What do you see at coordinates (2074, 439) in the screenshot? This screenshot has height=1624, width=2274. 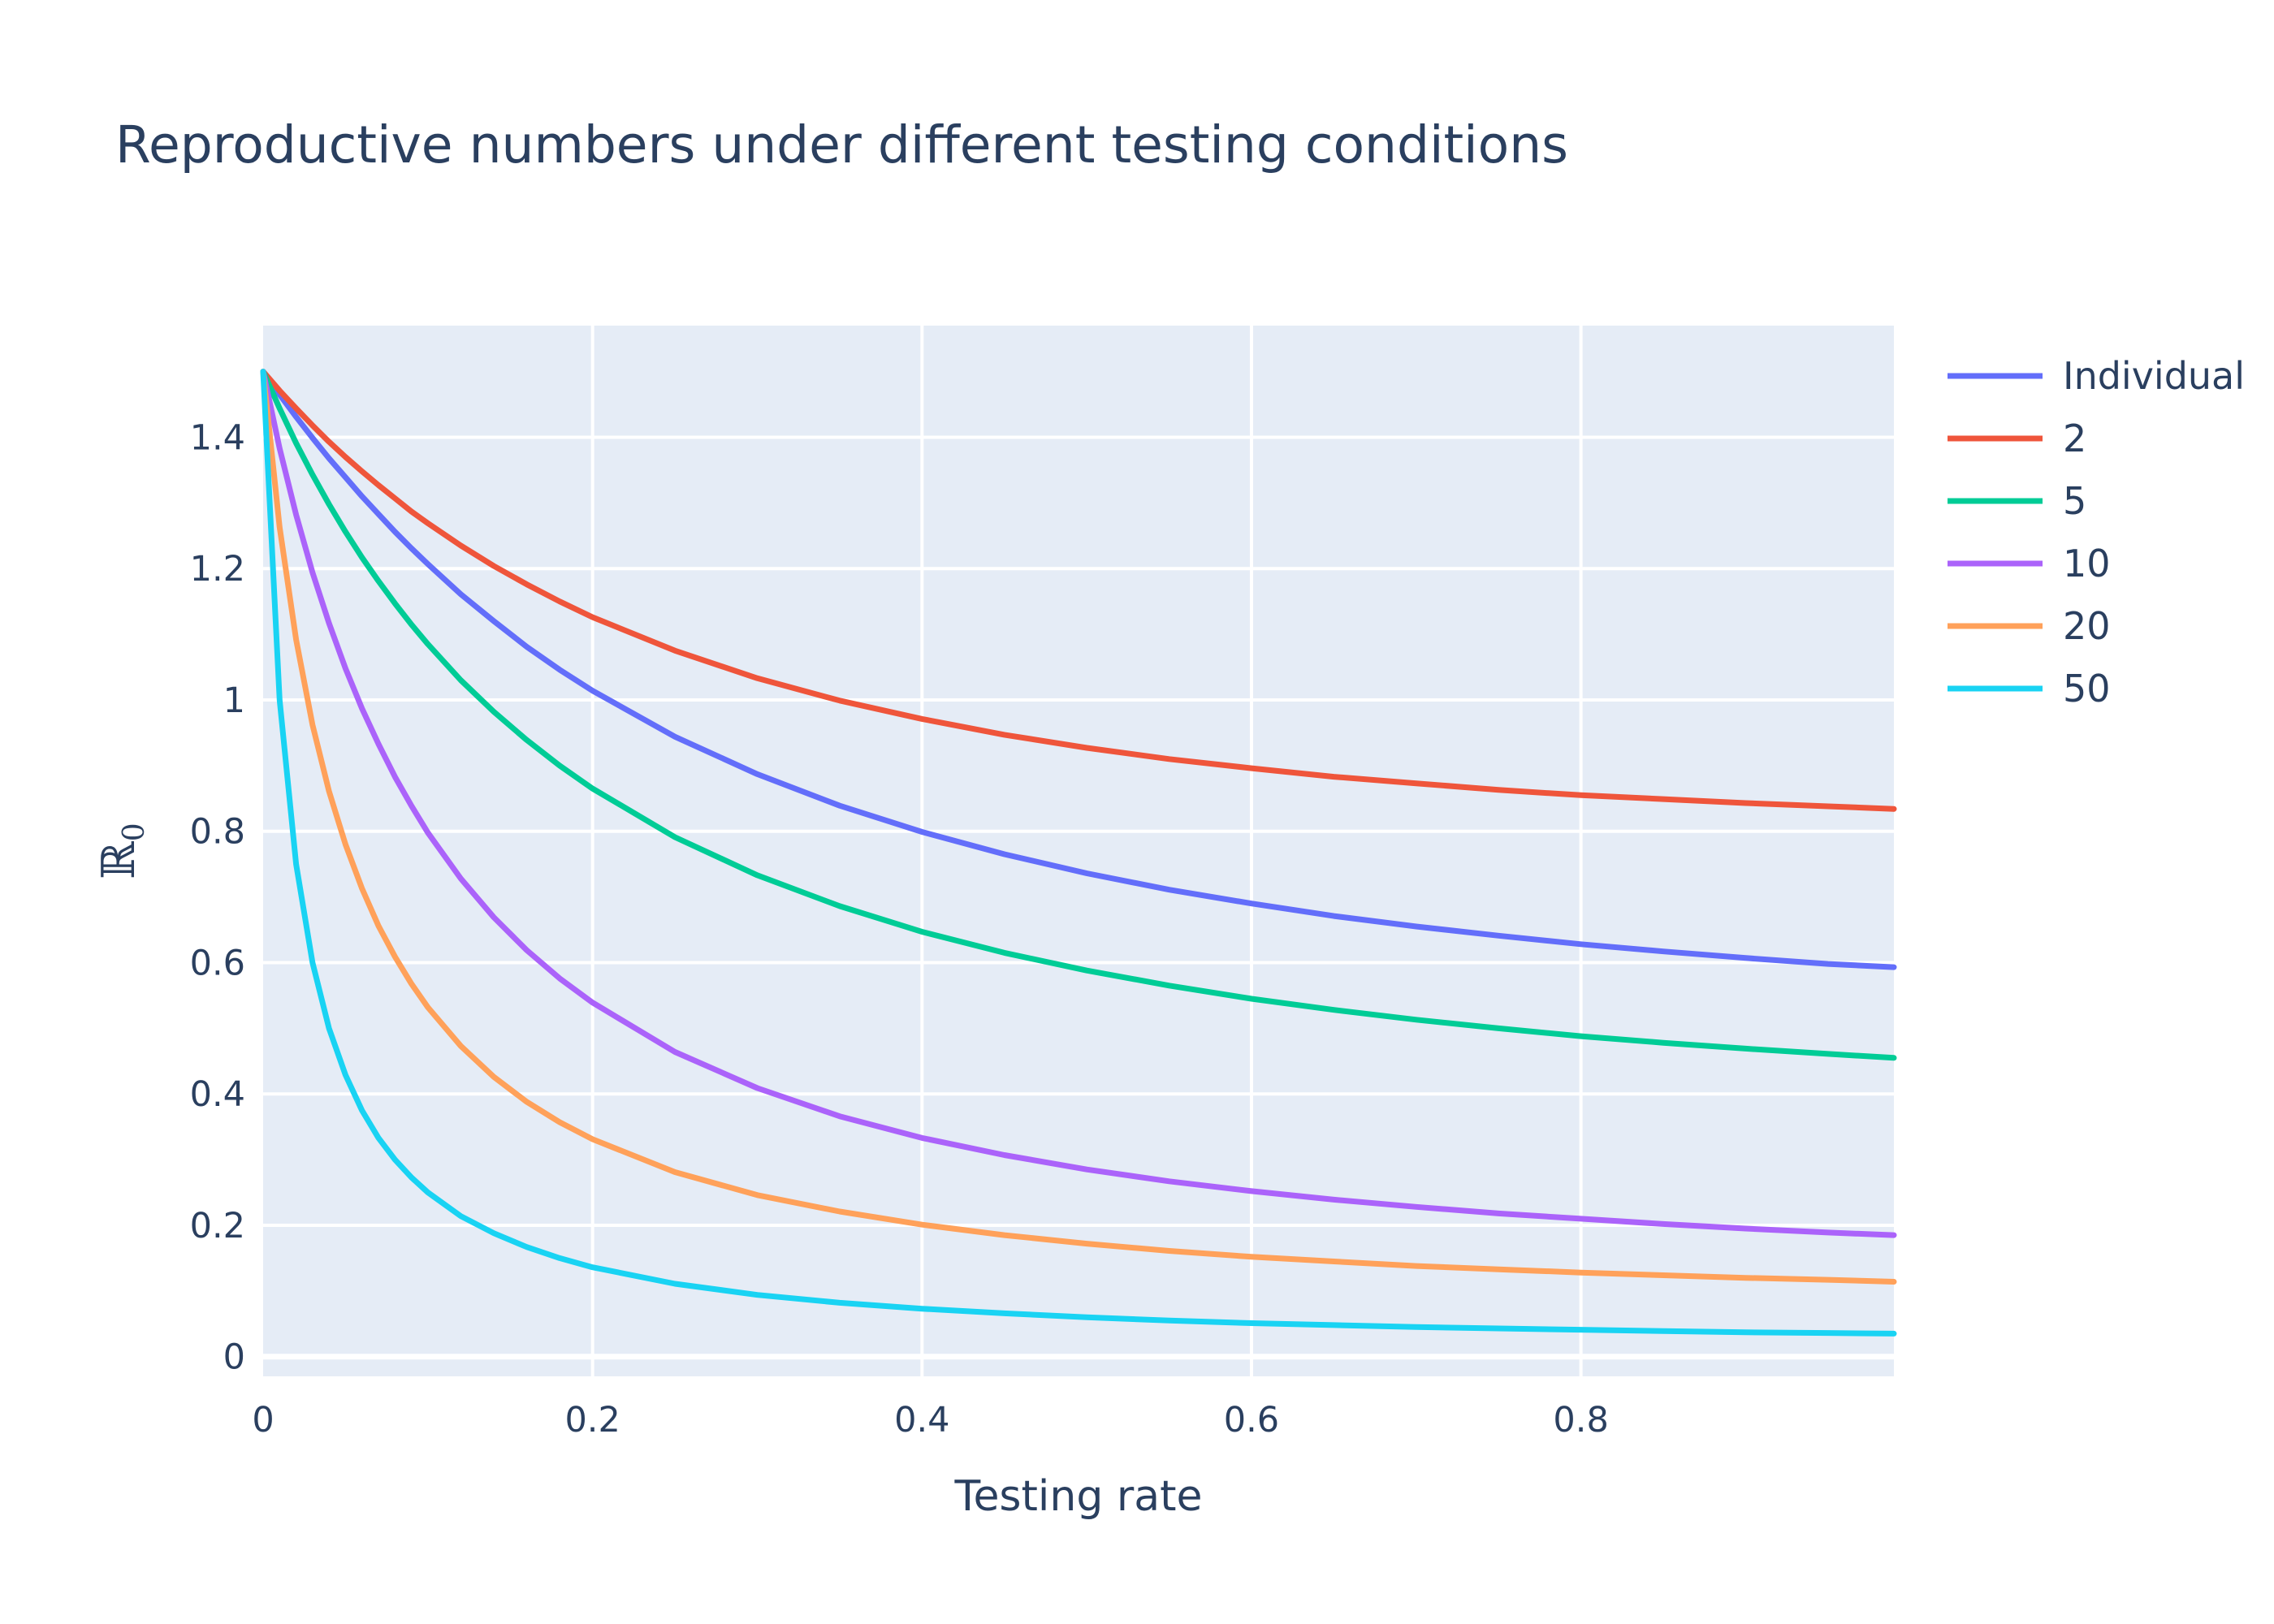 I see `legend-label: 2` at bounding box center [2074, 439].